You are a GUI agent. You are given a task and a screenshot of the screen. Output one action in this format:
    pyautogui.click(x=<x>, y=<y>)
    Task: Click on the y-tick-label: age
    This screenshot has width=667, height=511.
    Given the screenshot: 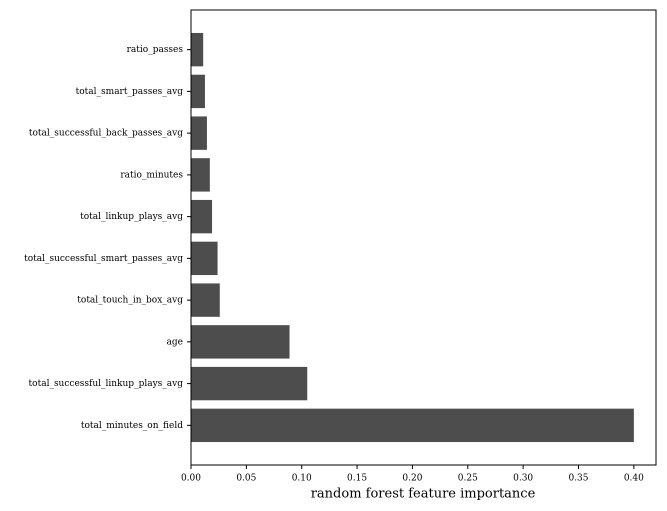 What is the action you would take?
    pyautogui.click(x=175, y=342)
    